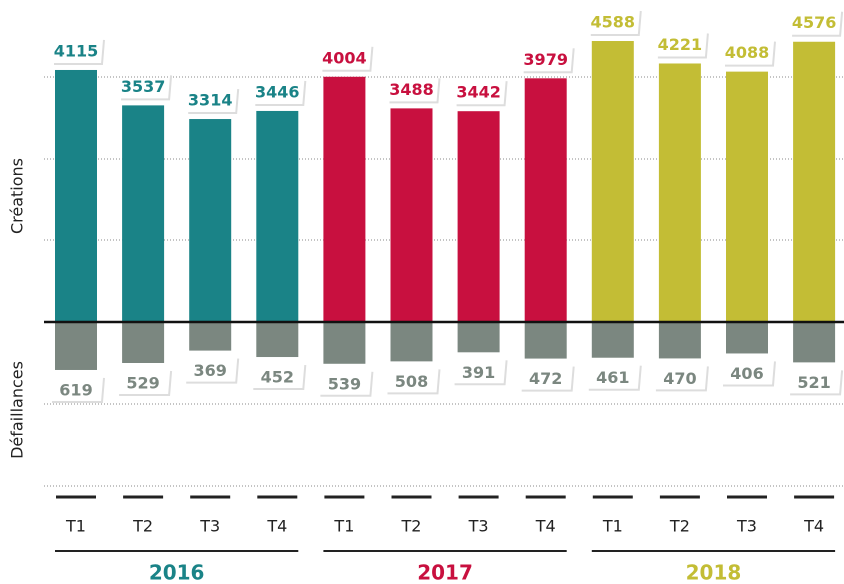 The width and height of the screenshot is (844, 584). Describe the element at coordinates (209, 370) in the screenshot. I see `data-label: 369` at that location.